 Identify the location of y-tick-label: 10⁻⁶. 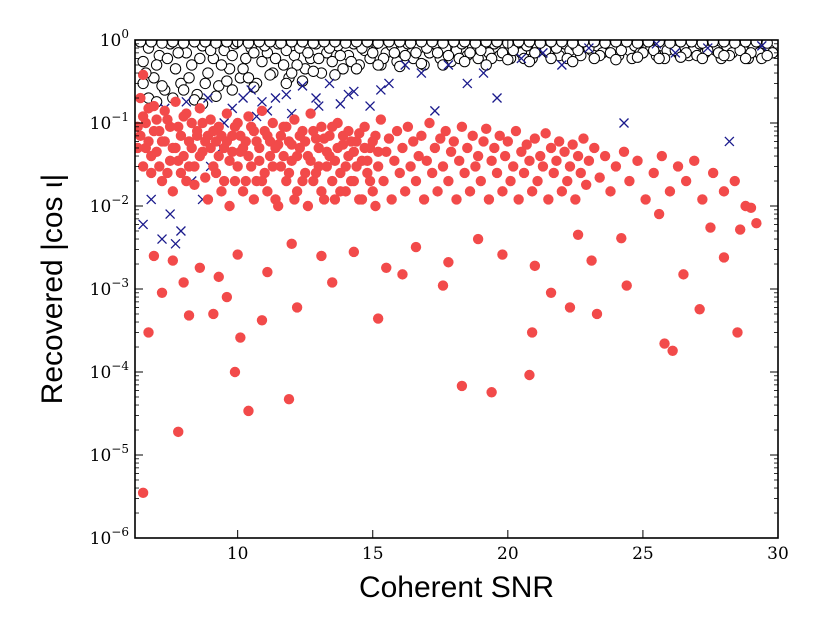
(109, 537).